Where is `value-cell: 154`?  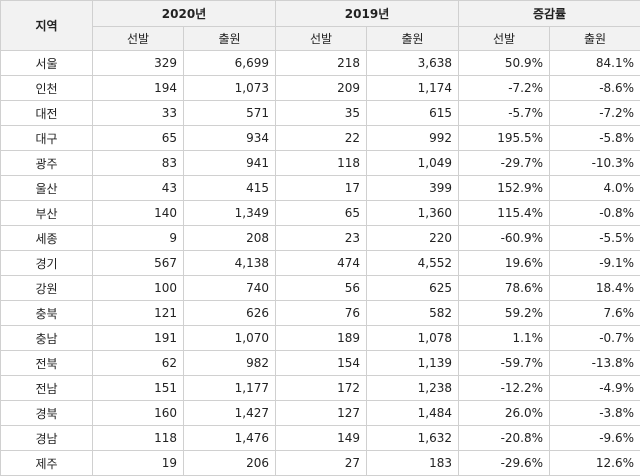 value-cell: 154 is located at coordinates (321, 363).